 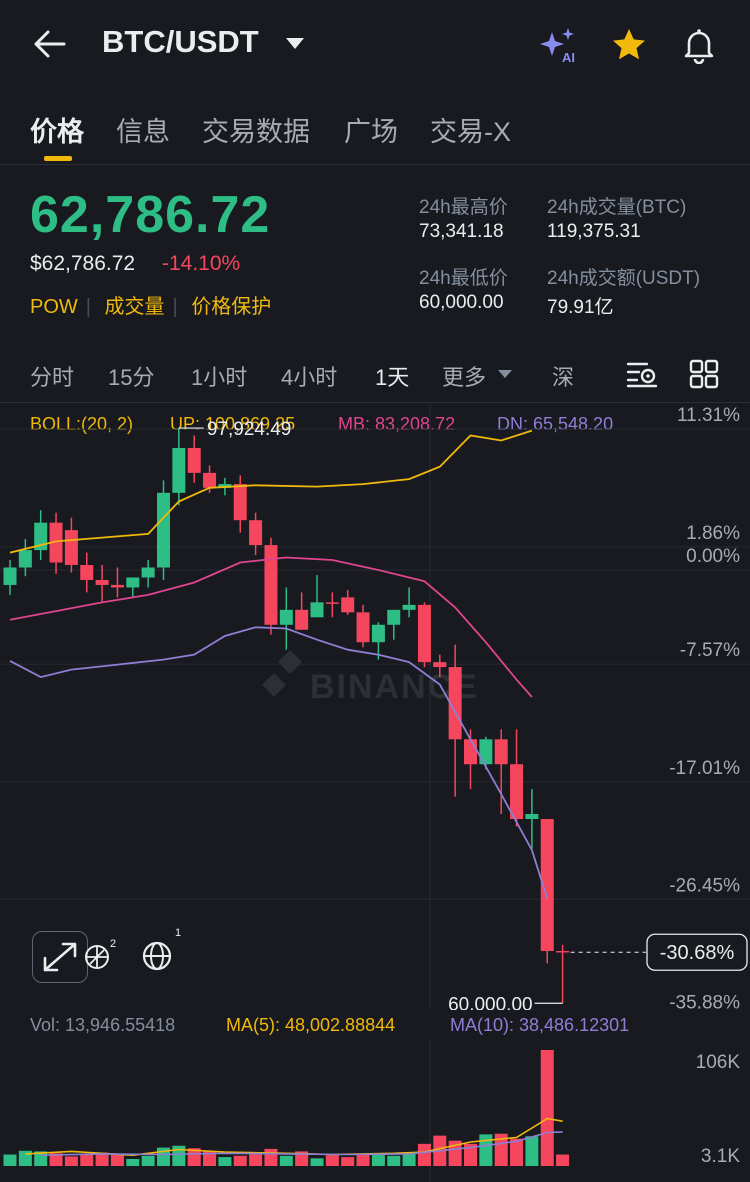 I want to click on y-axis-label: -7.57%, so click(x=710, y=650).